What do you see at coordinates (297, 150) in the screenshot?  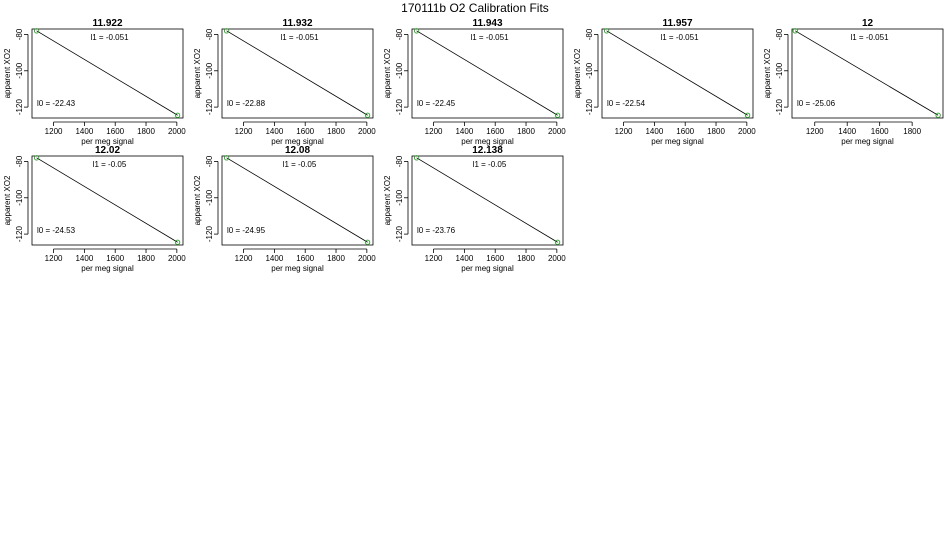 I see `panel-title: 12.08` at bounding box center [297, 150].